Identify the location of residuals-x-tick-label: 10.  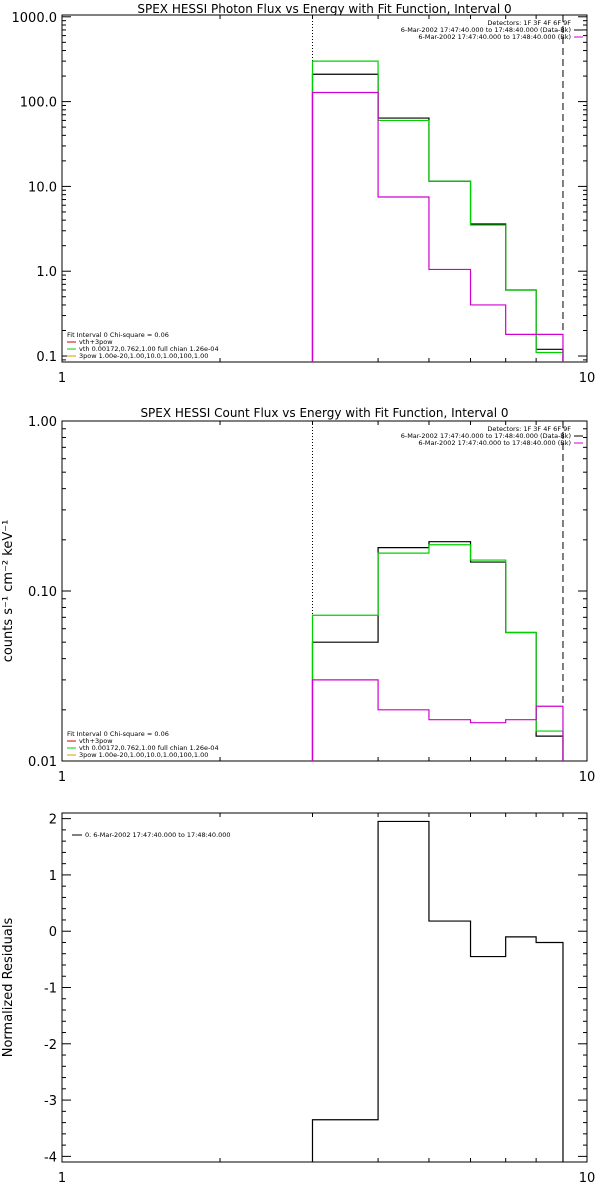
(587, 1178).